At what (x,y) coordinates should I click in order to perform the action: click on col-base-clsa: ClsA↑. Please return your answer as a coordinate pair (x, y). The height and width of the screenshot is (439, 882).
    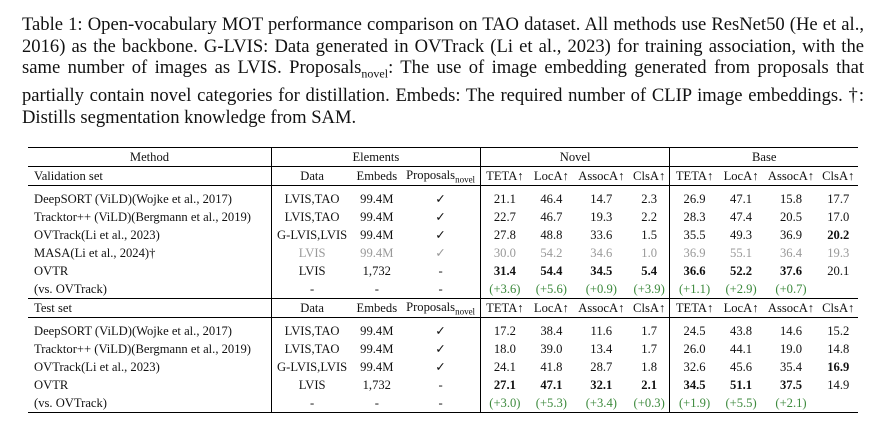
    Looking at the image, I should click on (838, 308).